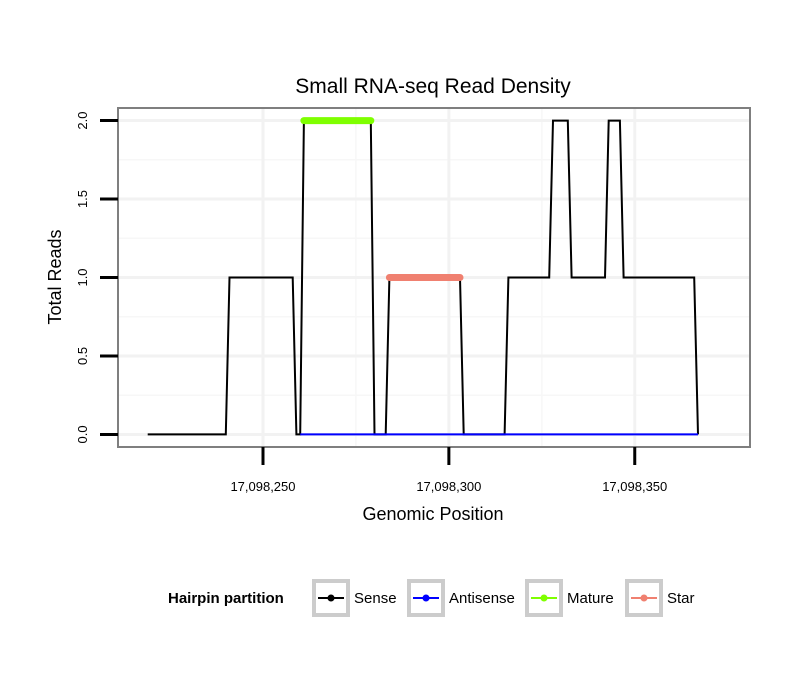  I want to click on legend-item-antisense: Antisense, so click(461, 598).